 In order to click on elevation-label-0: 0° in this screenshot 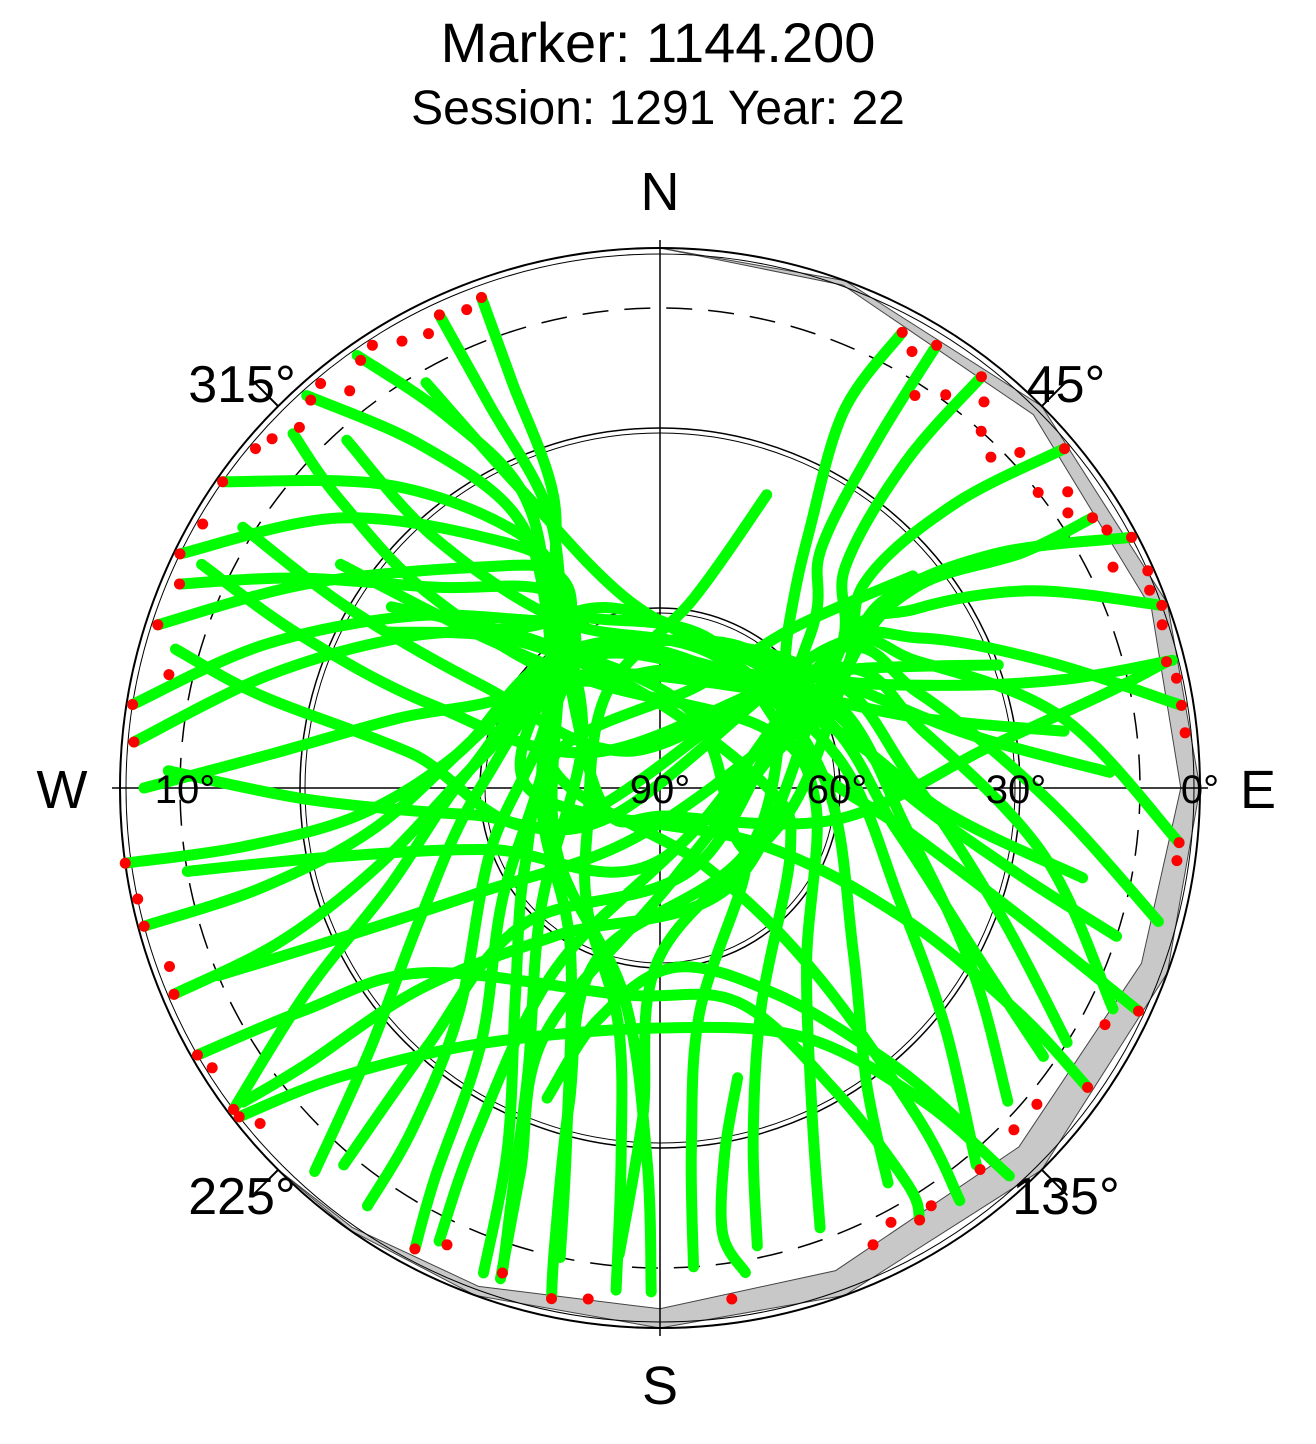, I will do `click(1200, 790)`.